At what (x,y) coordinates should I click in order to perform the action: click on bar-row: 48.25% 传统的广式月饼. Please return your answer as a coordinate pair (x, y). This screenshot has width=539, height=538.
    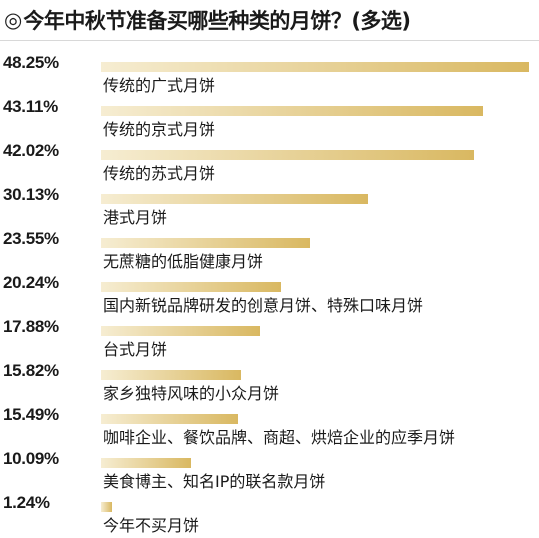
    Looking at the image, I should click on (269, 68).